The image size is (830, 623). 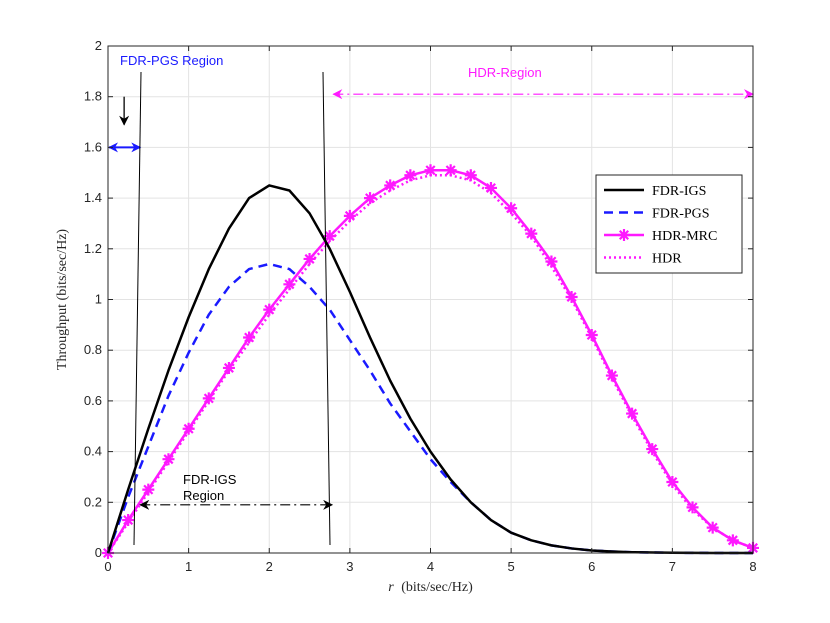 What do you see at coordinates (93, 349) in the screenshot?
I see `y-tick-label: 0.8` at bounding box center [93, 349].